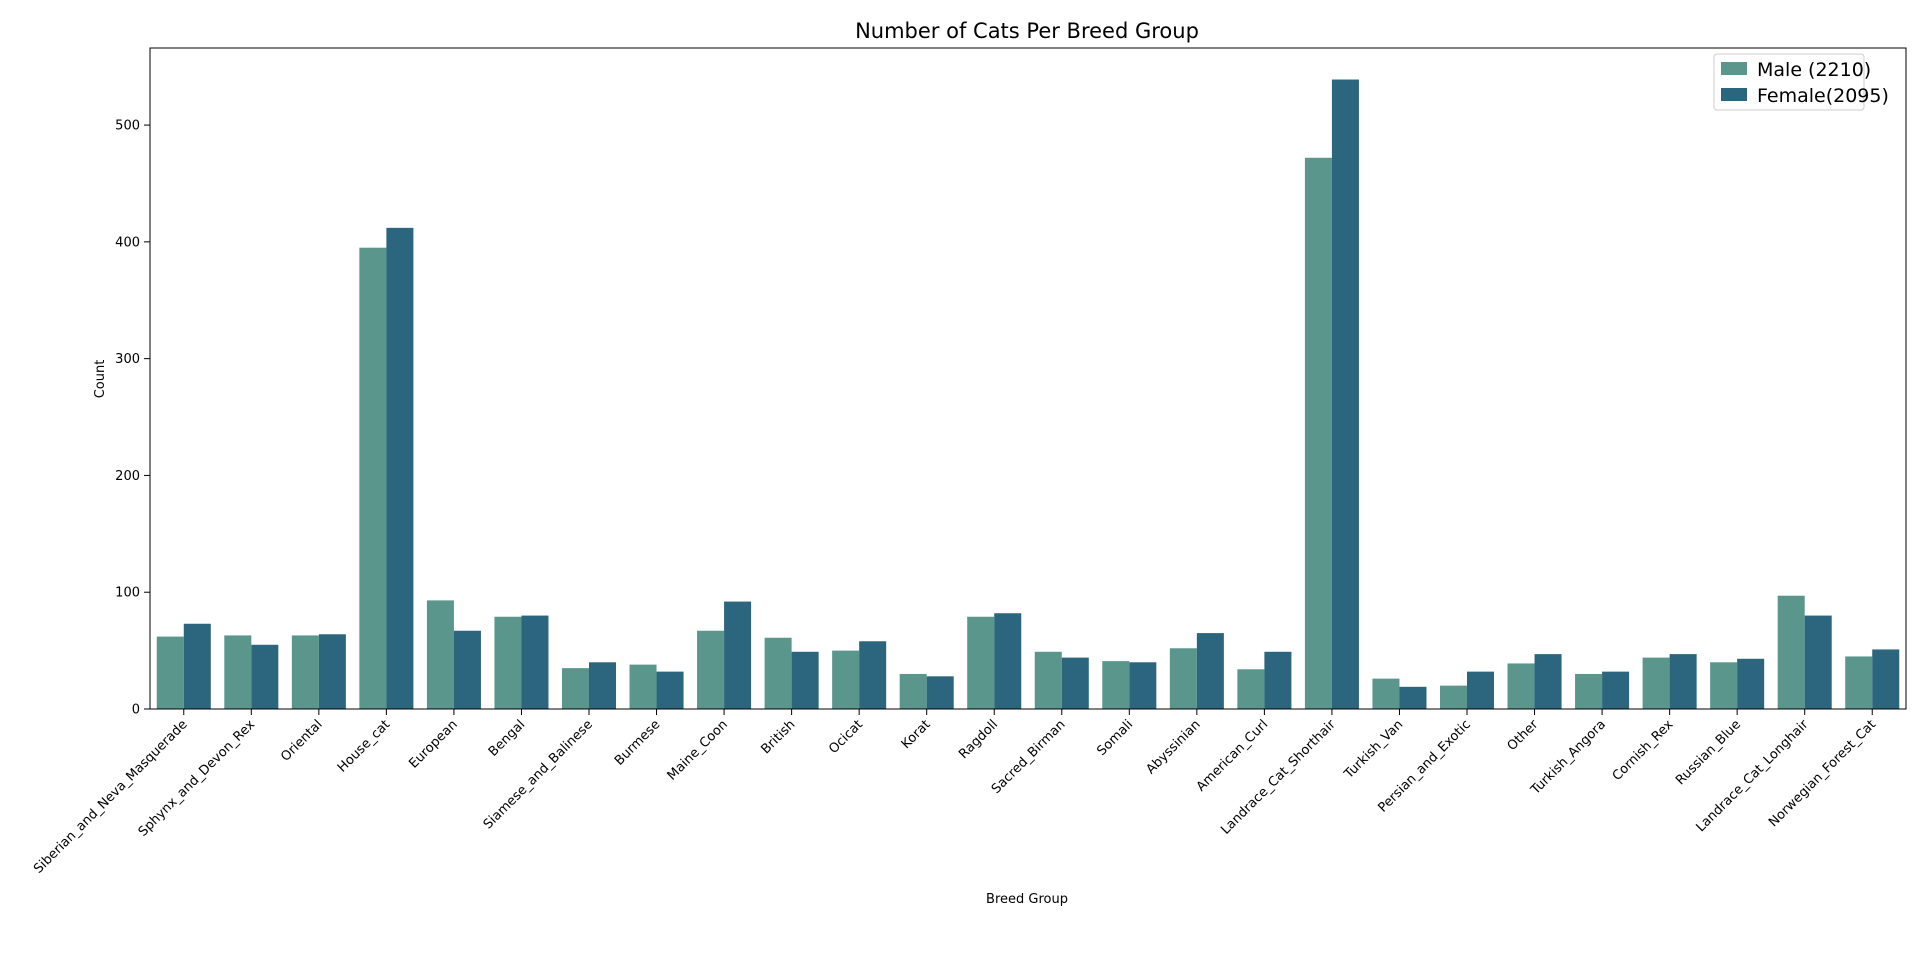 This screenshot has height=967, width=1920. Describe the element at coordinates (1683, 681) in the screenshot. I see `bar-female-cornish-rex` at that location.